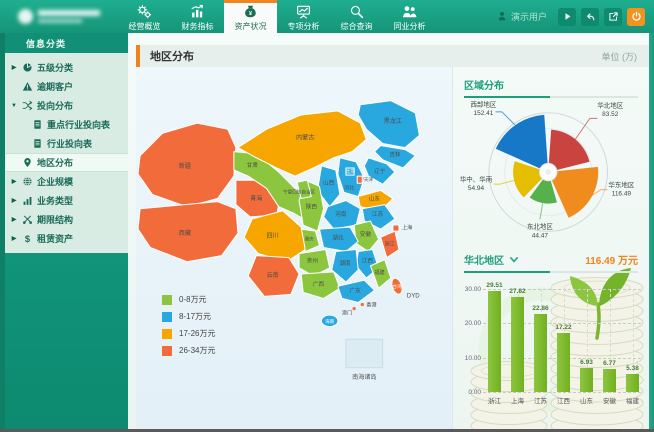 Image resolution: width=654 pixels, height=432 pixels. I want to click on y-axis-tick: 20.00, so click(472, 324).